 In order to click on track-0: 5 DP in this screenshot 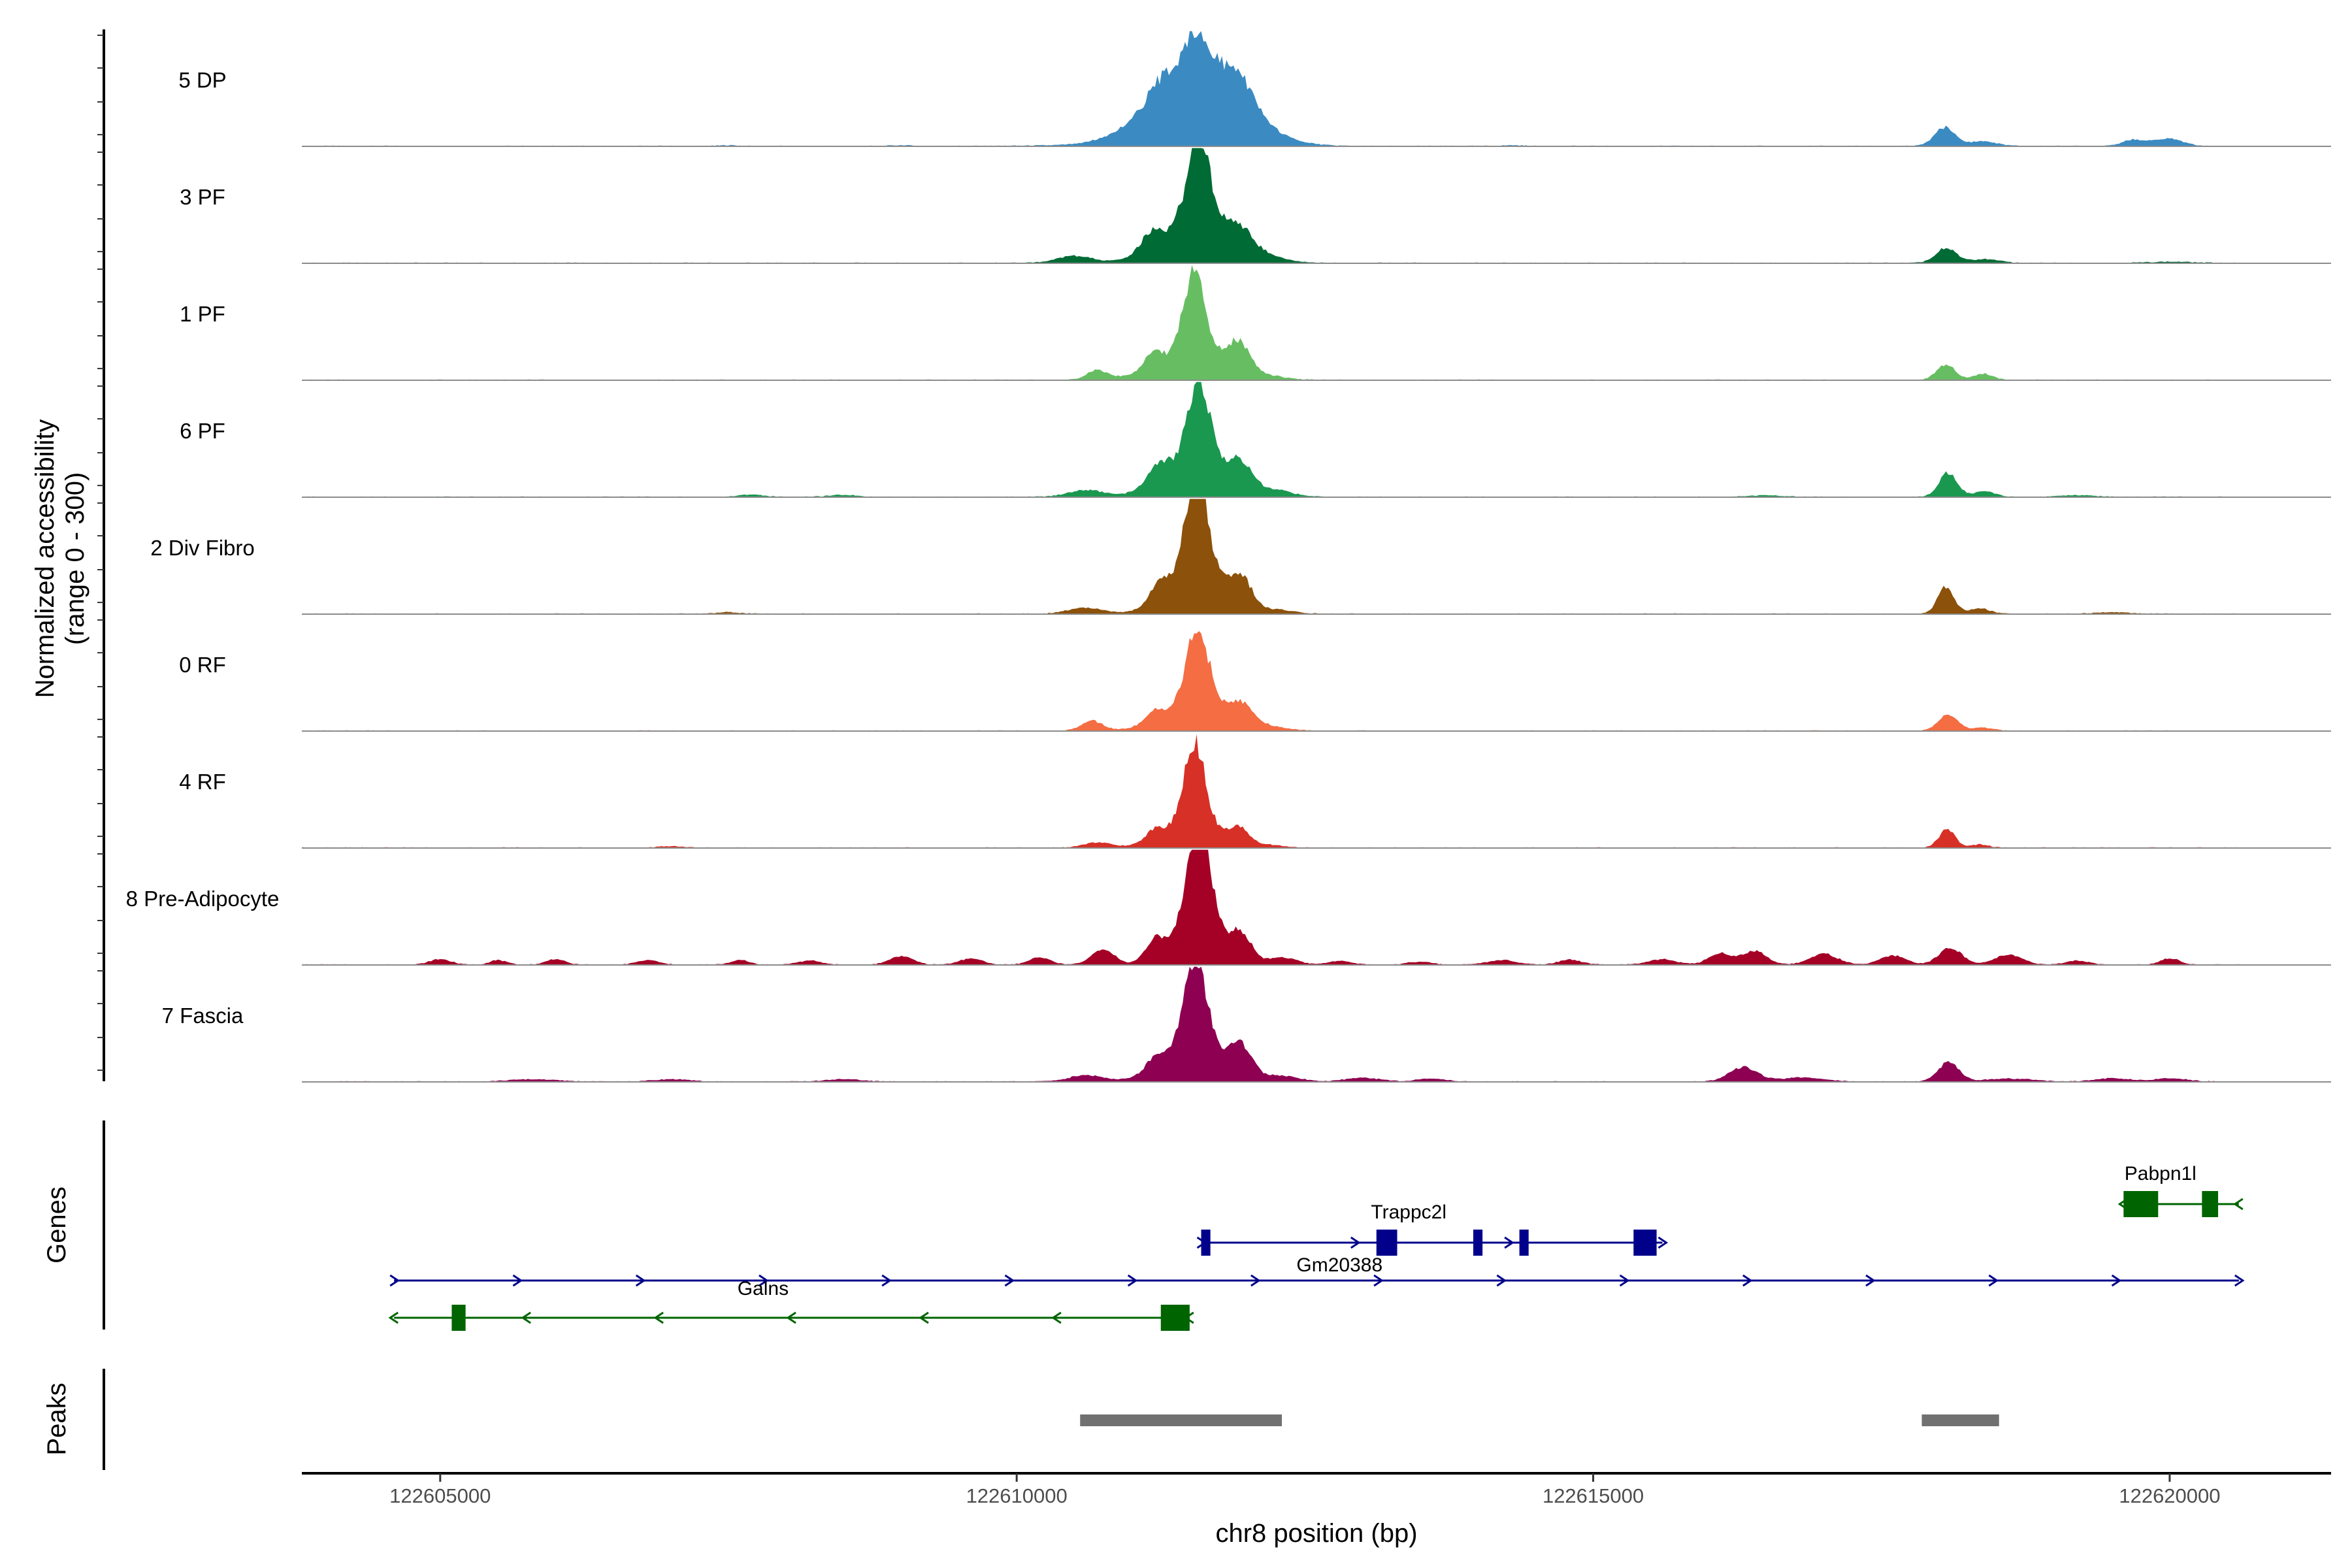, I will do `click(1254, 89)`.